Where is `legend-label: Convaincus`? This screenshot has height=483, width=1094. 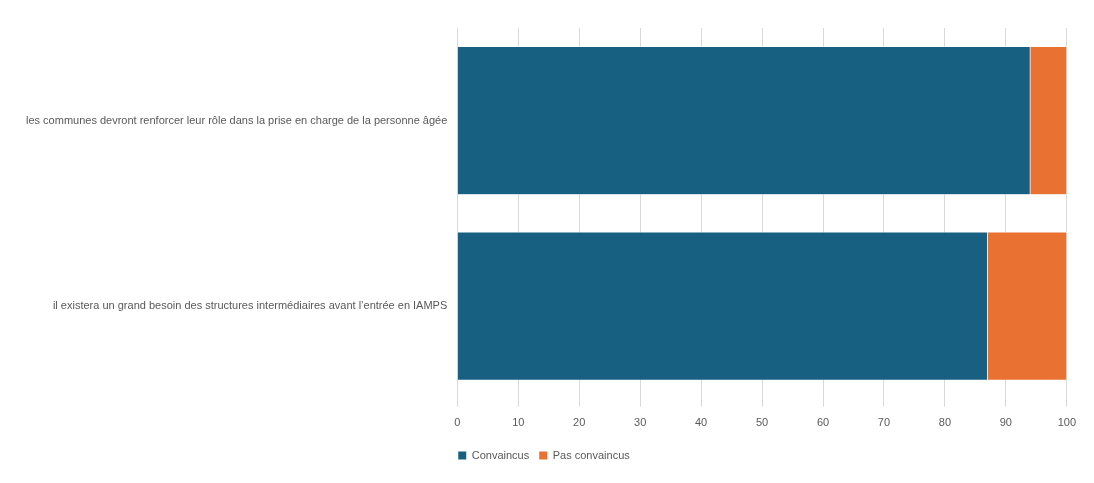
legend-label: Convaincus is located at coordinates (500, 454).